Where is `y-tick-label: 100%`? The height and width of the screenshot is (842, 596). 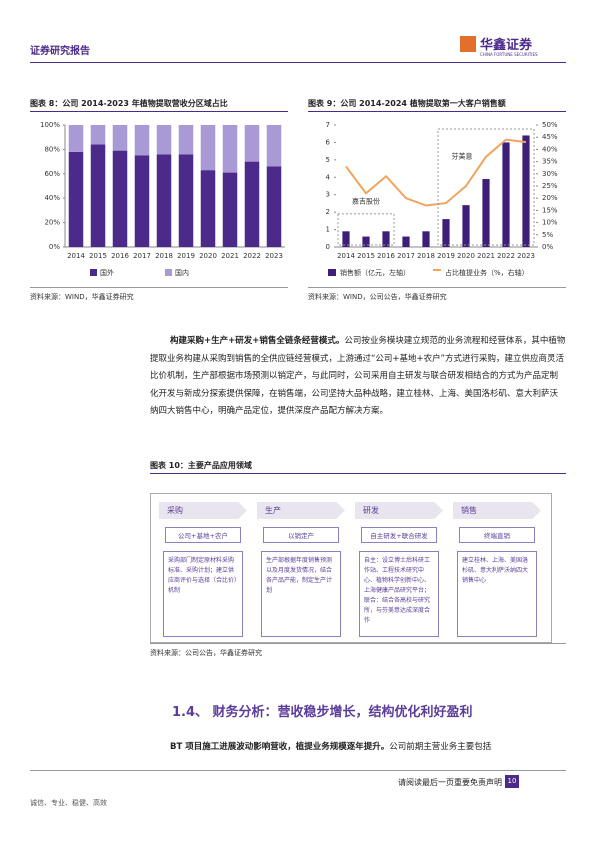 y-tick-label: 100% is located at coordinates (50, 125).